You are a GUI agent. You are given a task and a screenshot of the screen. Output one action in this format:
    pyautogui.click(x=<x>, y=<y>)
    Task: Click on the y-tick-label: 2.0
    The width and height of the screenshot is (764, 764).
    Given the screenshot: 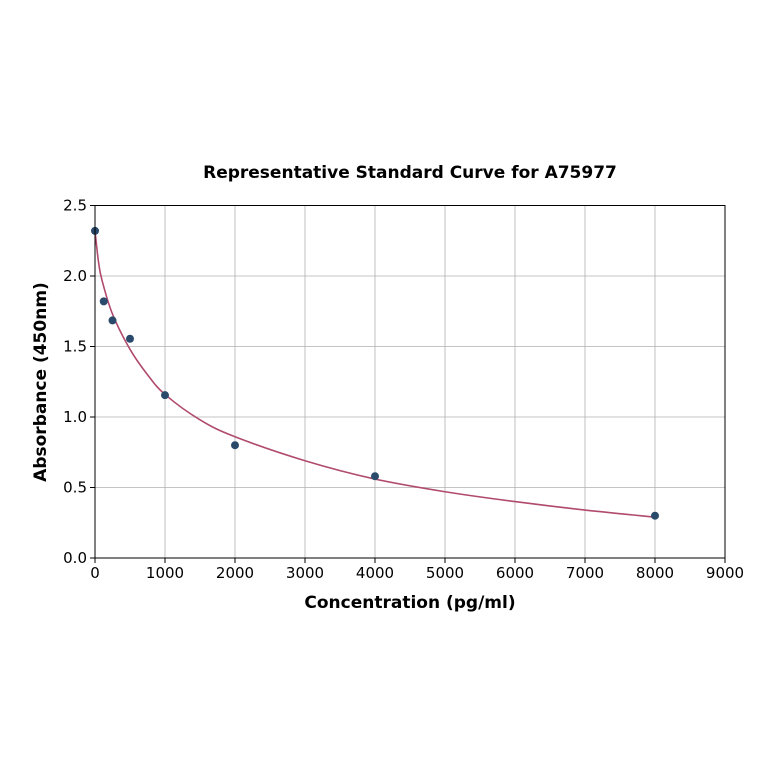 What is the action you would take?
    pyautogui.click(x=75, y=276)
    